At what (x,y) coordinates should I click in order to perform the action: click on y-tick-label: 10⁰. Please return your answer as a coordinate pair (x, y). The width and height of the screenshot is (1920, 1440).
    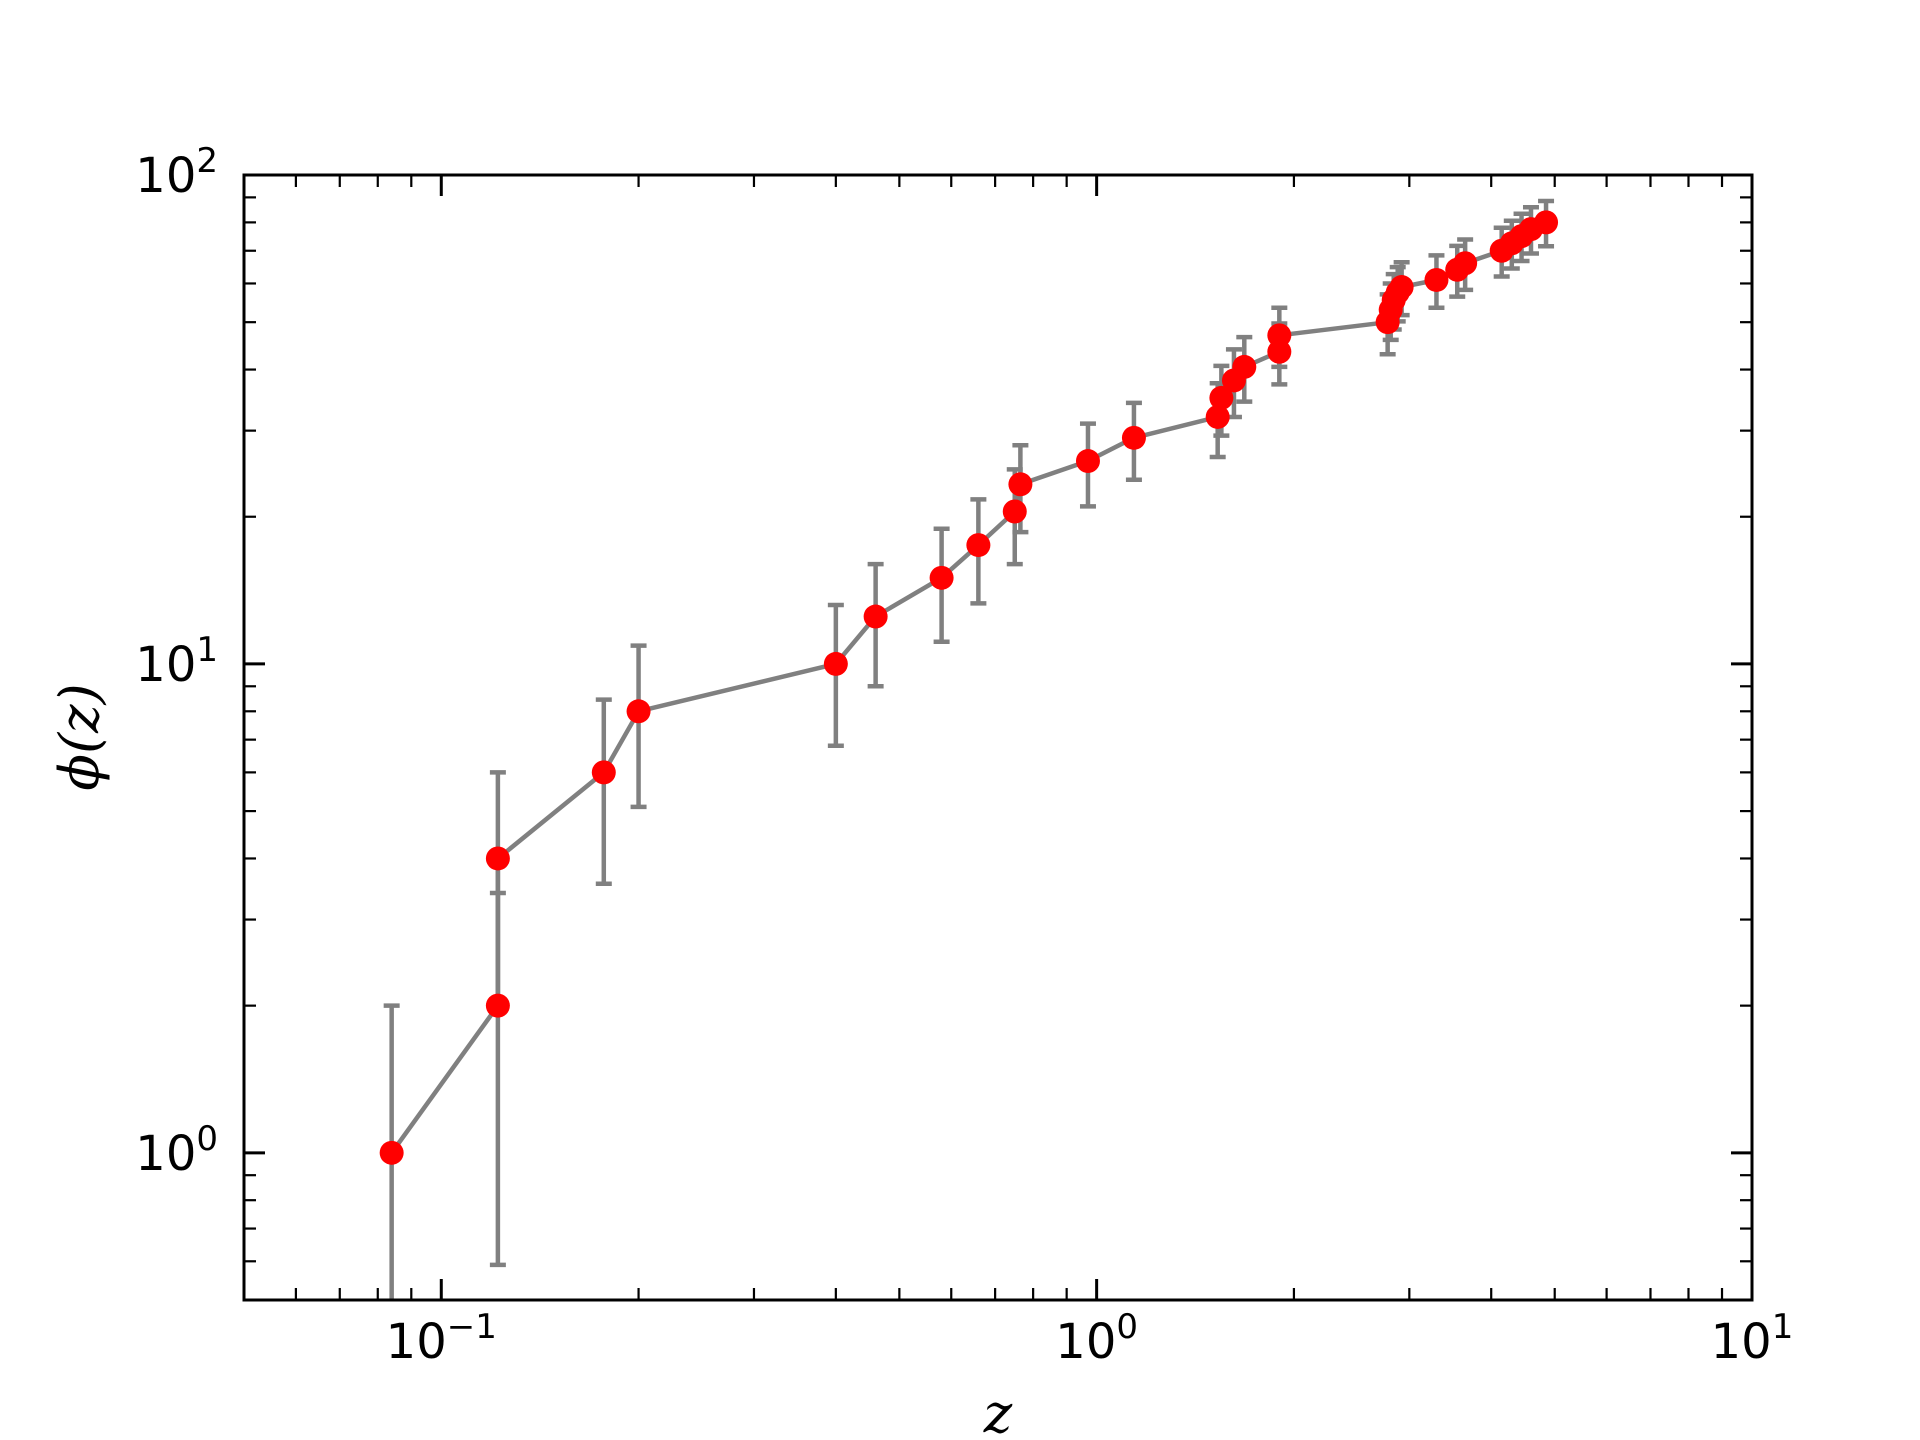
    Looking at the image, I should click on (176, 1150).